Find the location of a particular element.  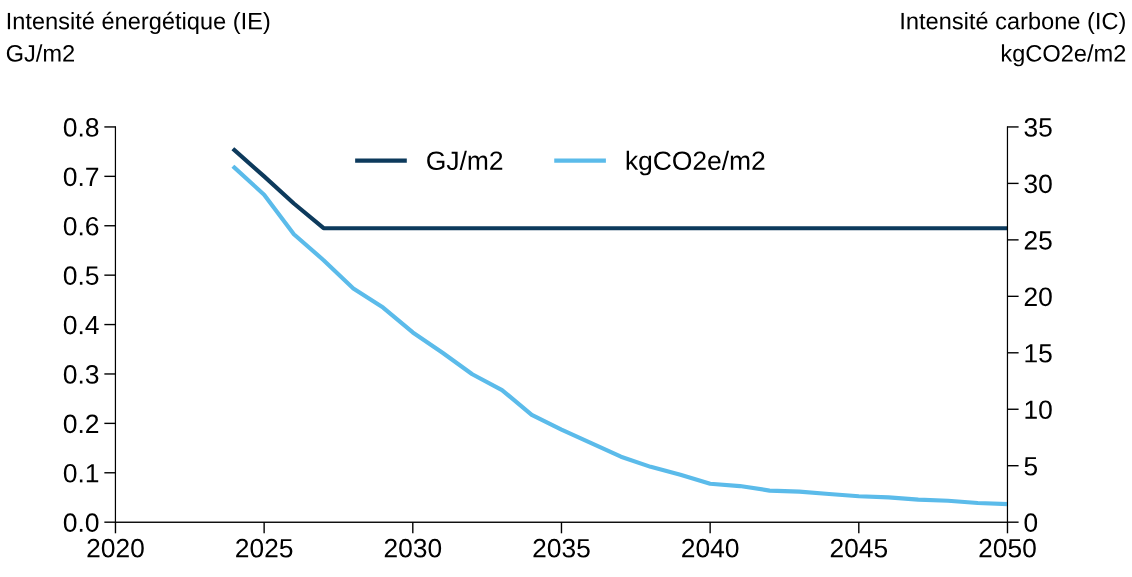

line-series is located at coordinates (620, 189).